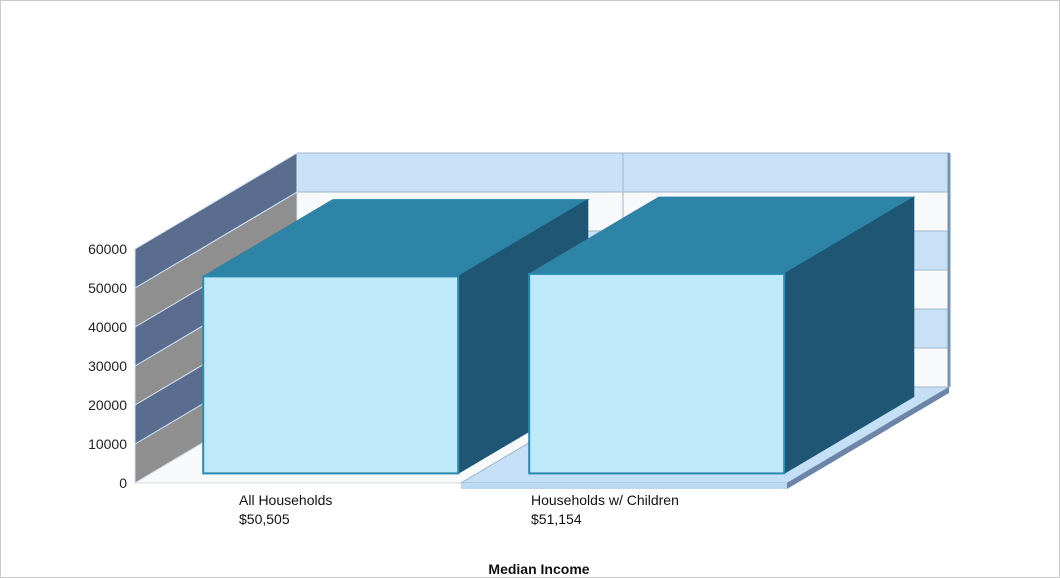 The image size is (1060, 578). I want to click on y-tick-label: 0, so click(123, 483).